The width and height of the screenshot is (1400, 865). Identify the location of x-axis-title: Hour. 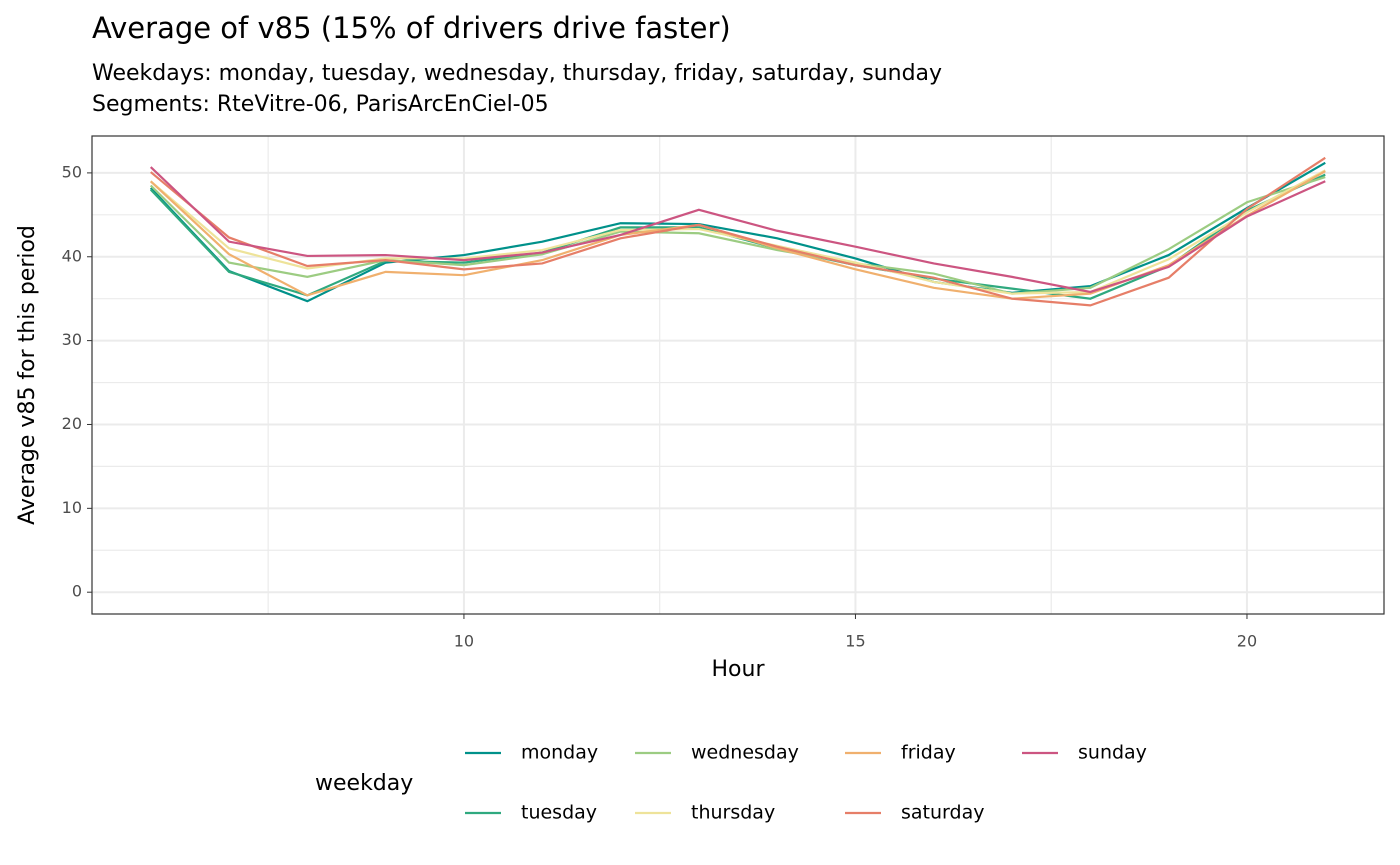
(739, 669).